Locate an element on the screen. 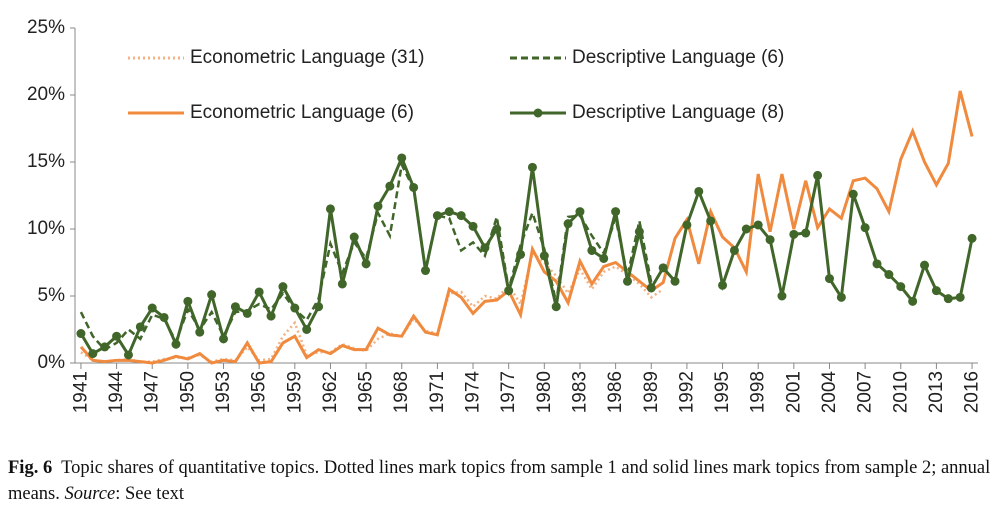 Image resolution: width=1000 pixels, height=525 pixels. x-tick-label: 2010 is located at coordinates (900, 392).